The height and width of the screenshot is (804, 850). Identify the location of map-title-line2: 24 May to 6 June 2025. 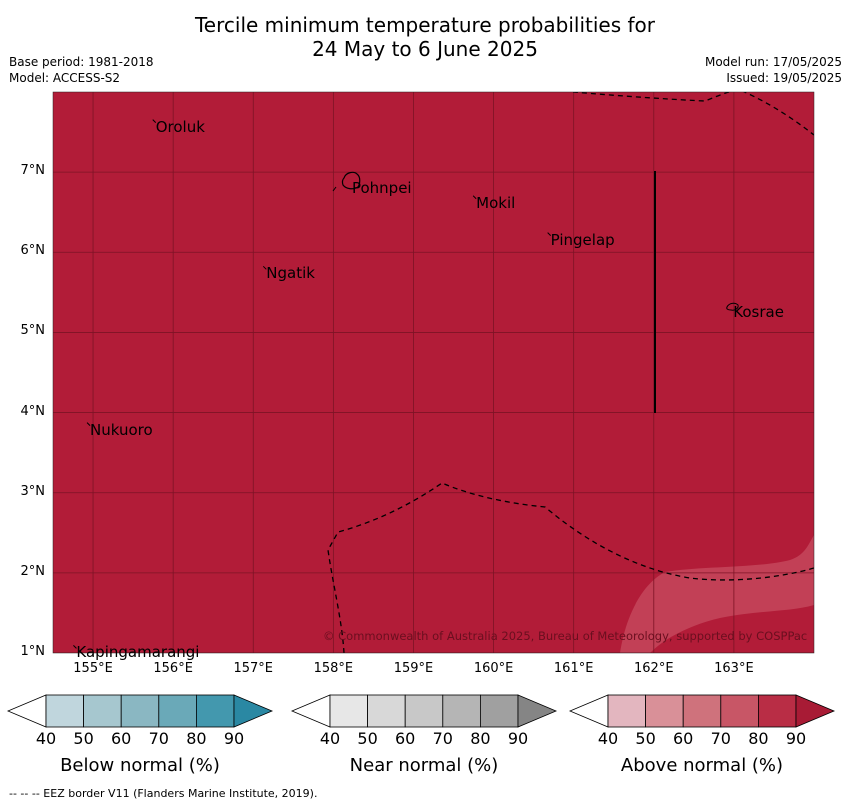
(425, 49).